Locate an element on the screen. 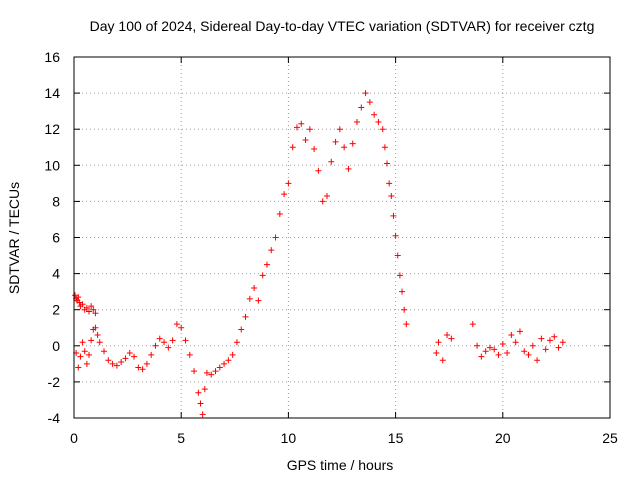 This screenshot has height=480, width=640. x-tick-label: 0 is located at coordinates (74, 438).